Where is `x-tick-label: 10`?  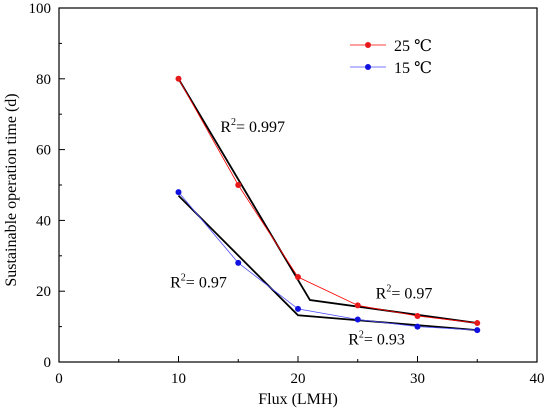
x-tick-label: 10 is located at coordinates (178, 379).